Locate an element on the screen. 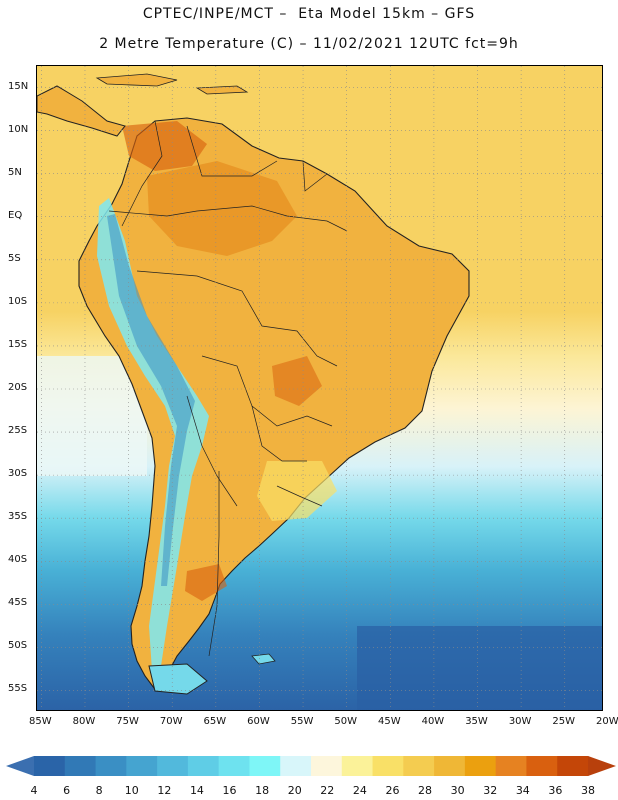 Image resolution: width=618 pixels, height=800 pixels. colorbar-label: 20 is located at coordinates (294, 790).